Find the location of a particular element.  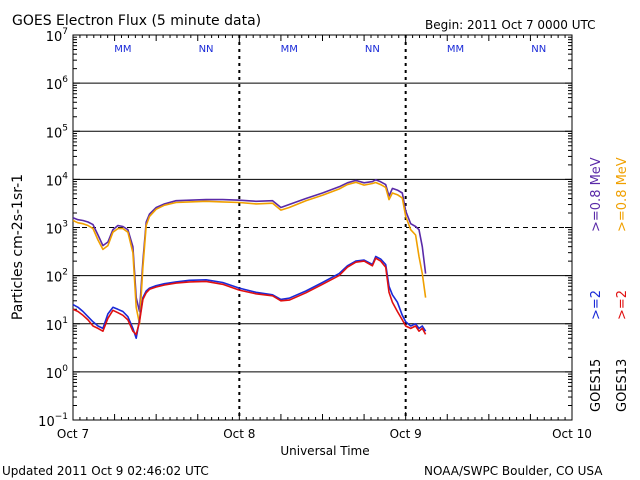

x-tick-label: Oct 10 is located at coordinates (572, 434).